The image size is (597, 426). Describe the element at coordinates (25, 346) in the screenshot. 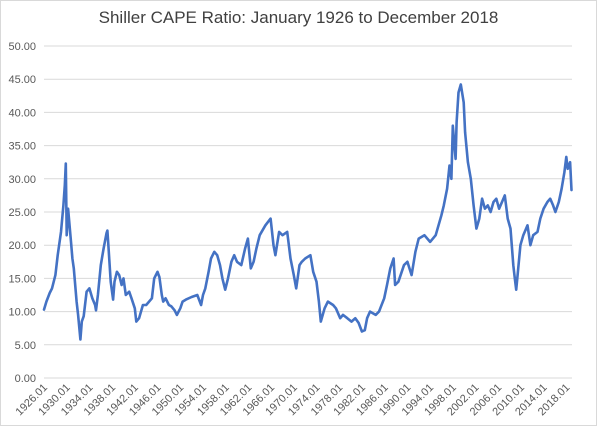

I see `y-tick-label: 5.00` at that location.